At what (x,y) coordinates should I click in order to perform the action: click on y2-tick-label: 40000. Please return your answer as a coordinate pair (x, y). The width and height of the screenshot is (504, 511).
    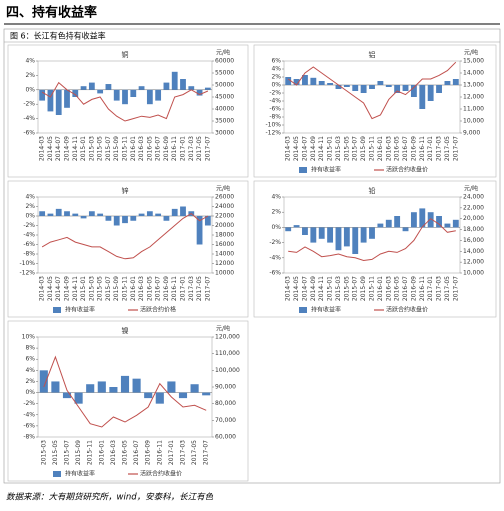
    Looking at the image, I should click on (224, 109).